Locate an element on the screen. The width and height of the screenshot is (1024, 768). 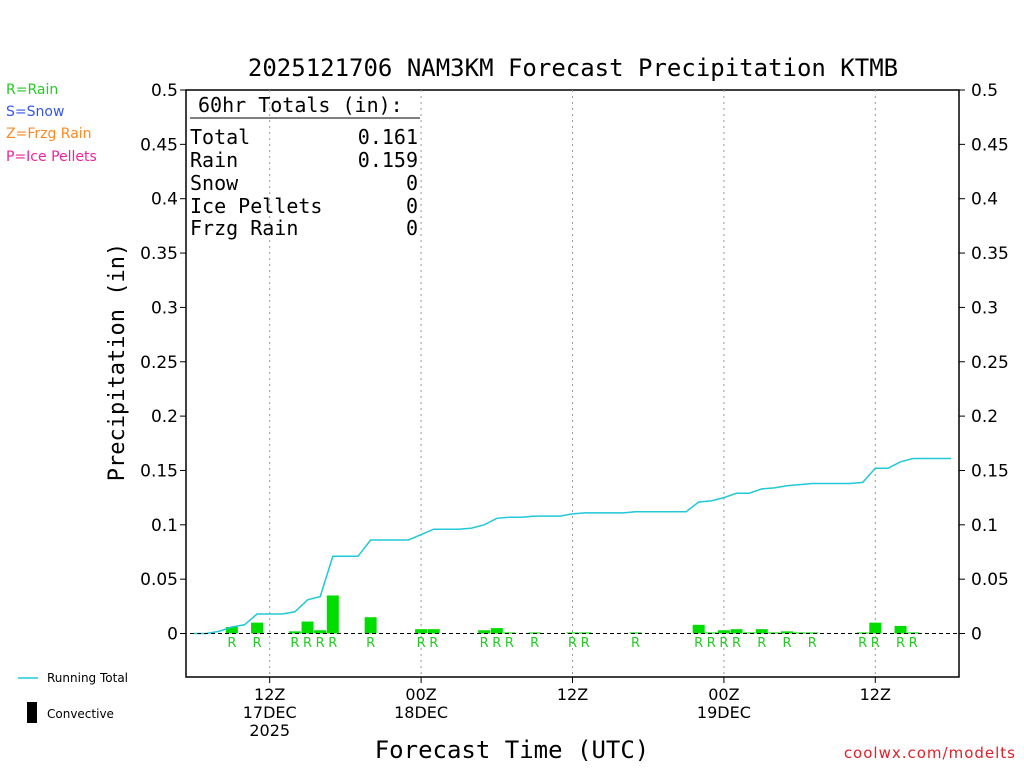
y-tick-label-right: 0.5 is located at coordinates (984, 91).